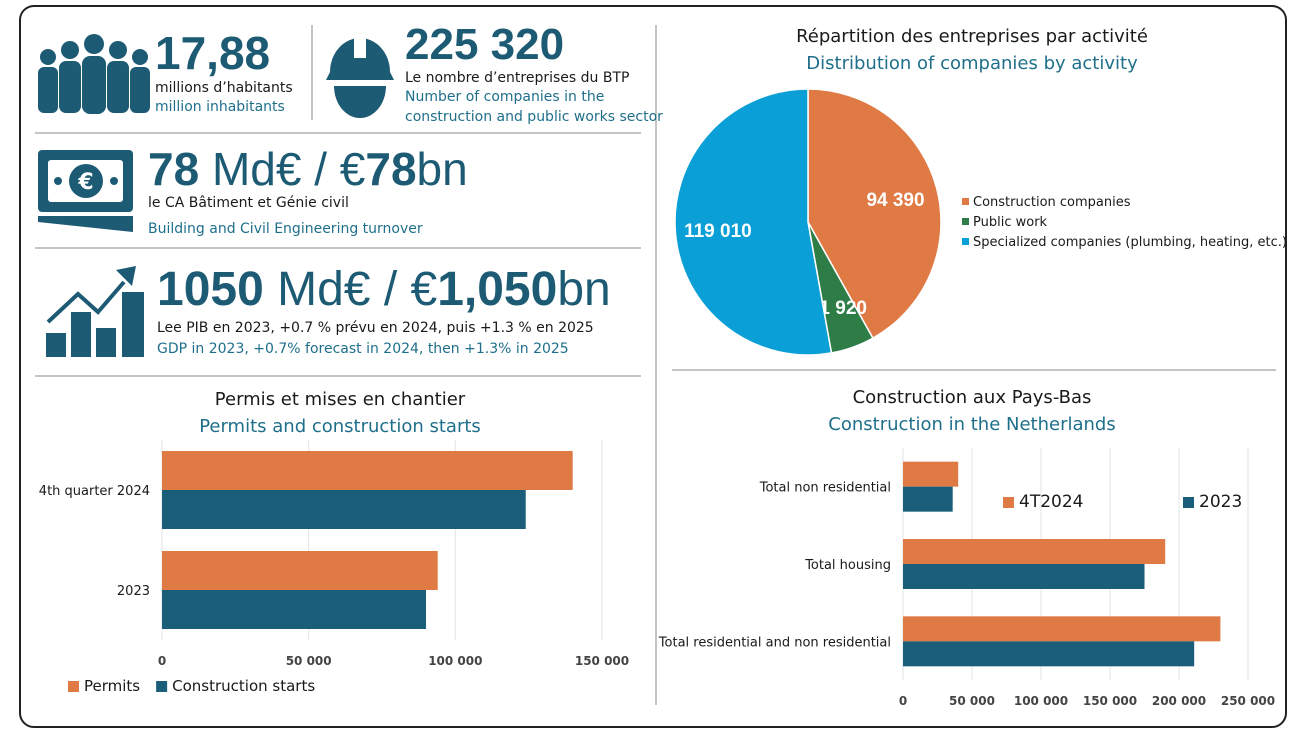 The image size is (1300, 746). I want to click on chart-title: Répartition des entreprises par activité, so click(972, 36).